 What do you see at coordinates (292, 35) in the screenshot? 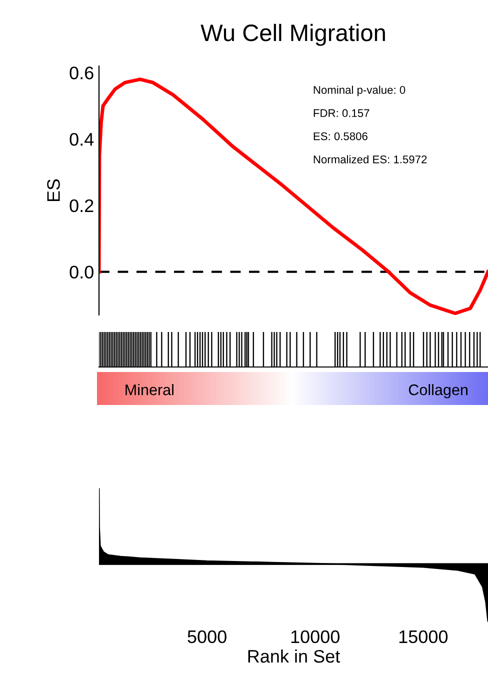
I see `chart-title: Wu Cell Migration` at bounding box center [292, 35].